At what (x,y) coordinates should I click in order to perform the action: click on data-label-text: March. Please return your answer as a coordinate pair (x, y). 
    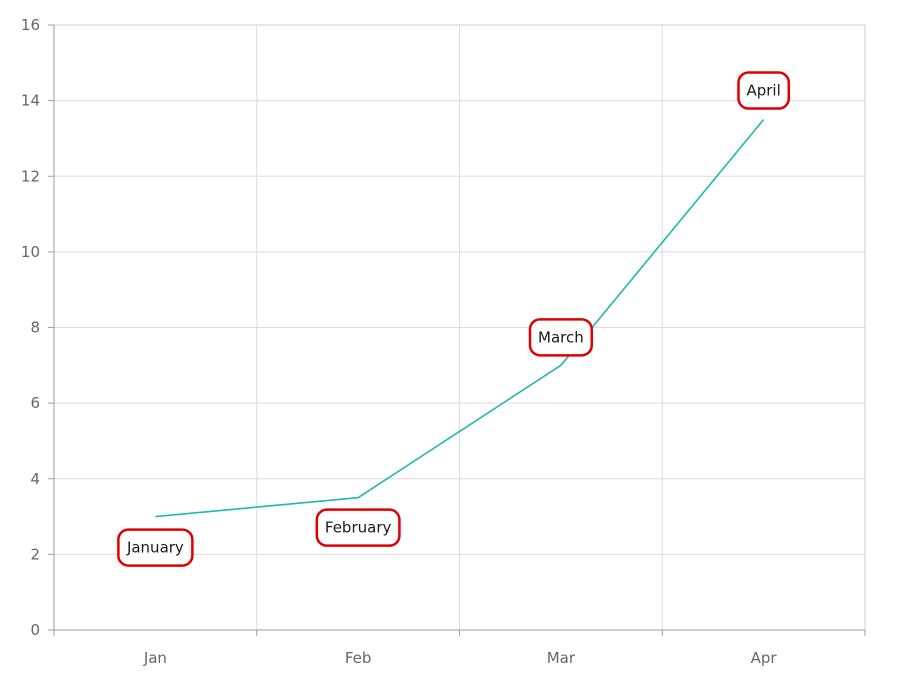
    Looking at the image, I should click on (561, 337).